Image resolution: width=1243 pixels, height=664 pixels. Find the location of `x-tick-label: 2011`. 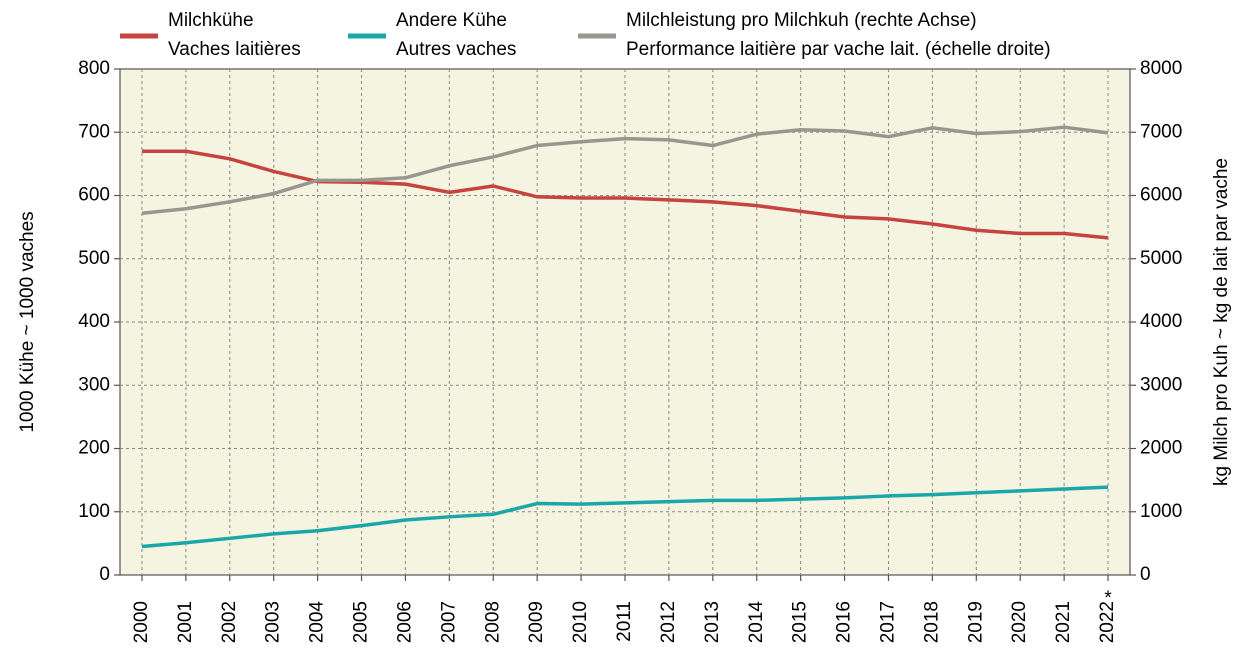

x-tick-label: 2011 is located at coordinates (624, 621).